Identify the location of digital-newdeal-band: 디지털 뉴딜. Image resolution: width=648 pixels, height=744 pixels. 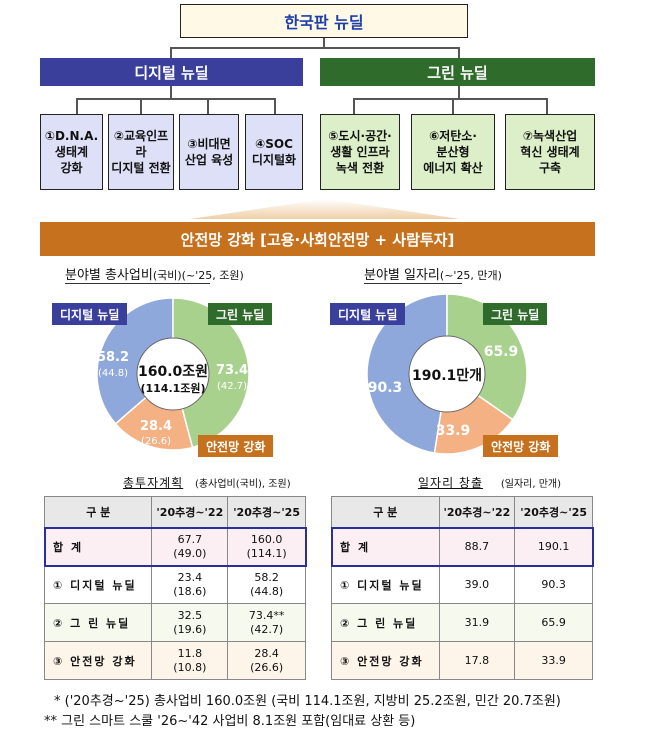
(171, 72).